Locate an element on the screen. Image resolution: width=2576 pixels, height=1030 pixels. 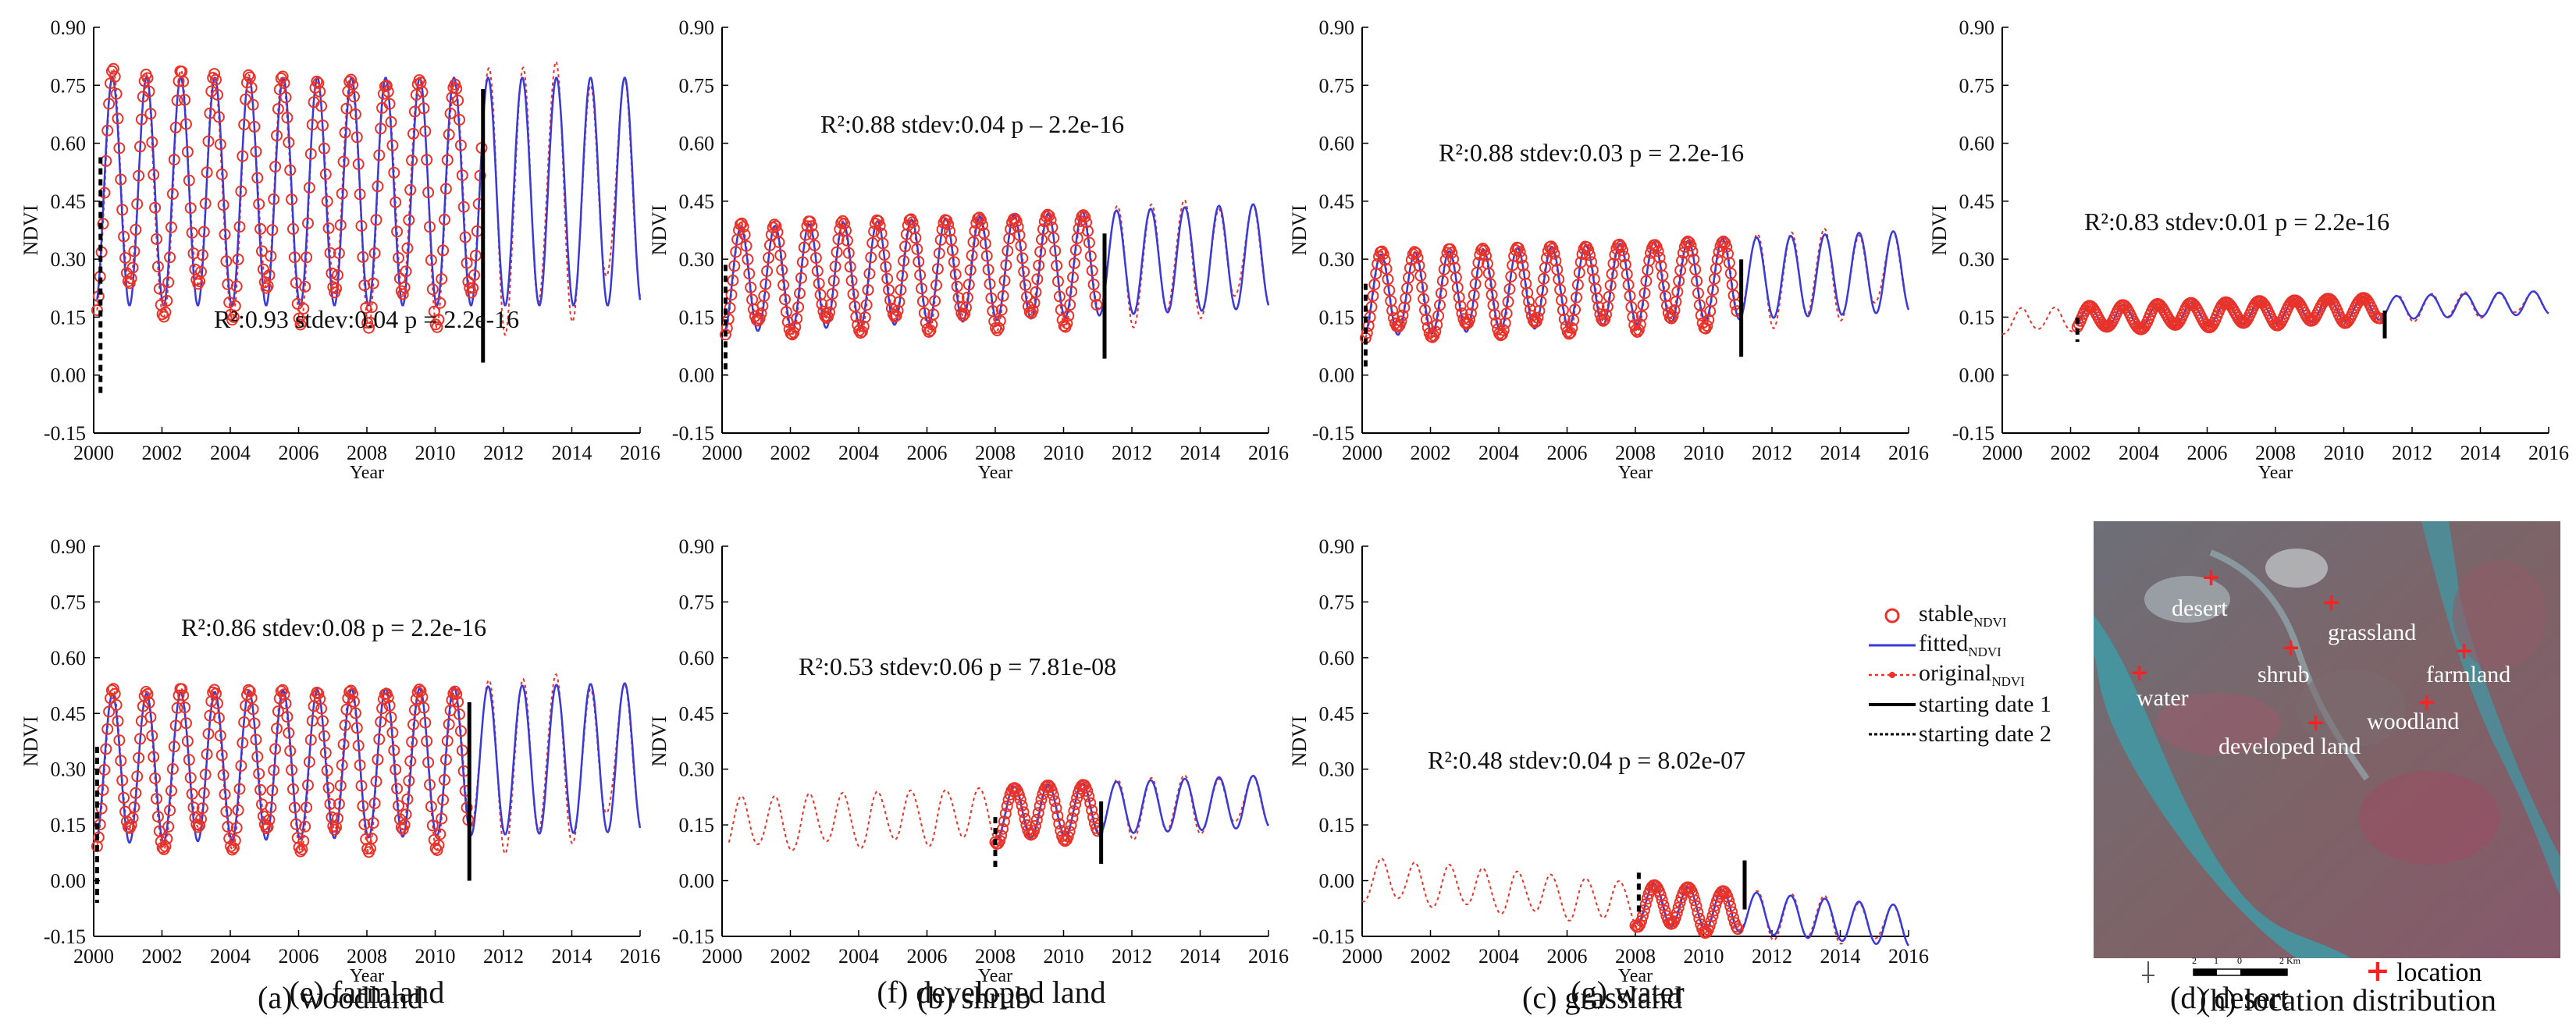
map-marker-woodland: + is located at coordinates (2427, 702).